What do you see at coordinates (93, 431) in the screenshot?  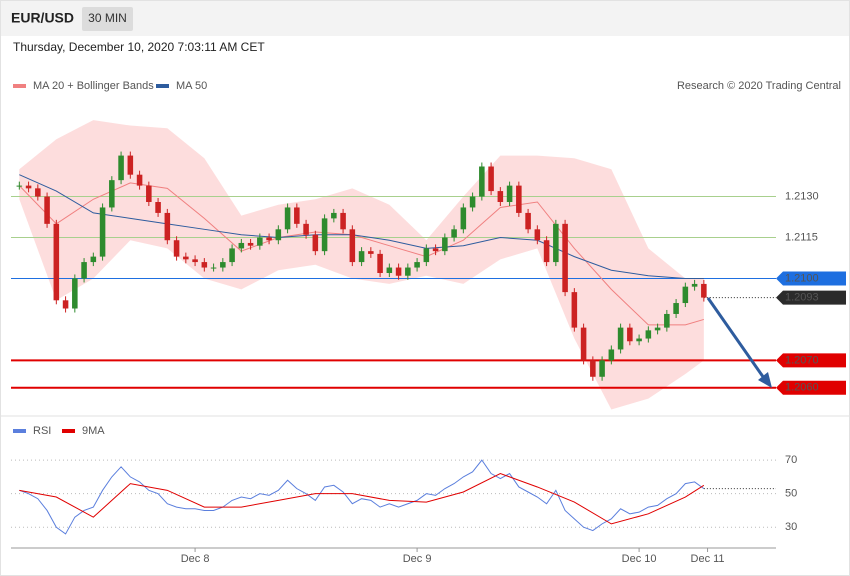 I see `legend-label: 9MA` at bounding box center [93, 431].